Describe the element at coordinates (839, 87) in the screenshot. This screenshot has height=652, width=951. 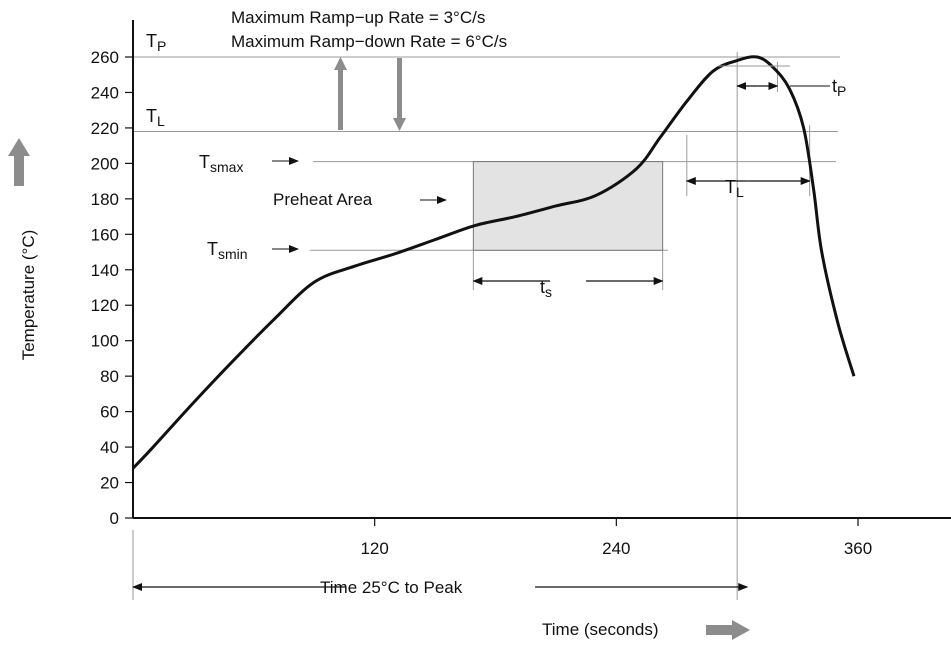
I see `tp-duration-label: tP` at that location.